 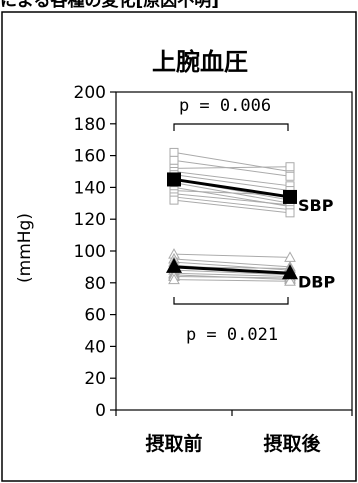 What do you see at coordinates (100, 411) in the screenshot?
I see `y-tick-label: 0` at bounding box center [100, 411].